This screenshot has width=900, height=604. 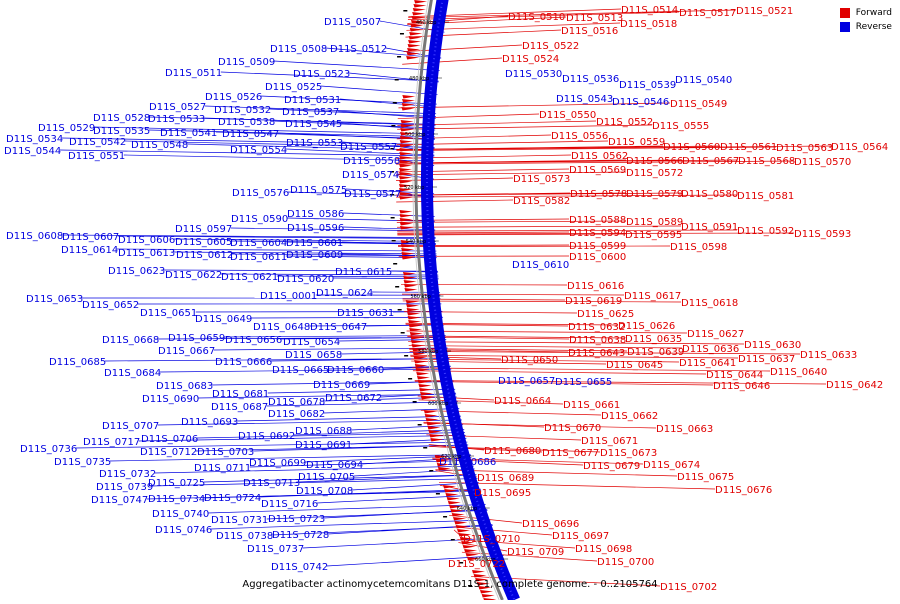 What do you see at coordinates (845, 27) in the screenshot?
I see `reverse-swatch` at bounding box center [845, 27].